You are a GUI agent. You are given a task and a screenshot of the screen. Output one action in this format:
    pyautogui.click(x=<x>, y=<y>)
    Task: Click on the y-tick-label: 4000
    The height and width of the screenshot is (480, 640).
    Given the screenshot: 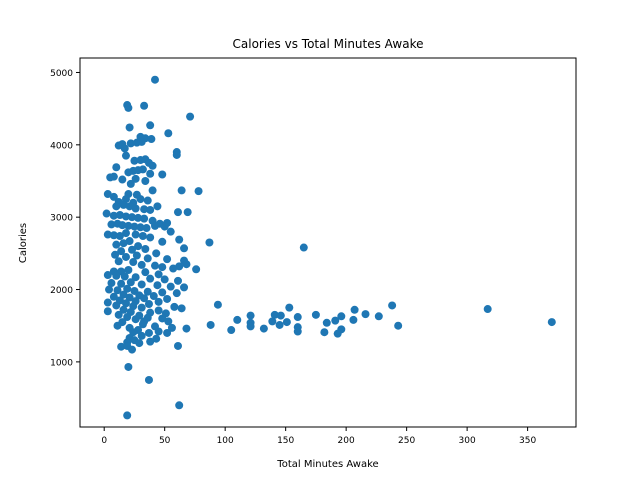 What is the action you would take?
    pyautogui.click(x=61, y=146)
    